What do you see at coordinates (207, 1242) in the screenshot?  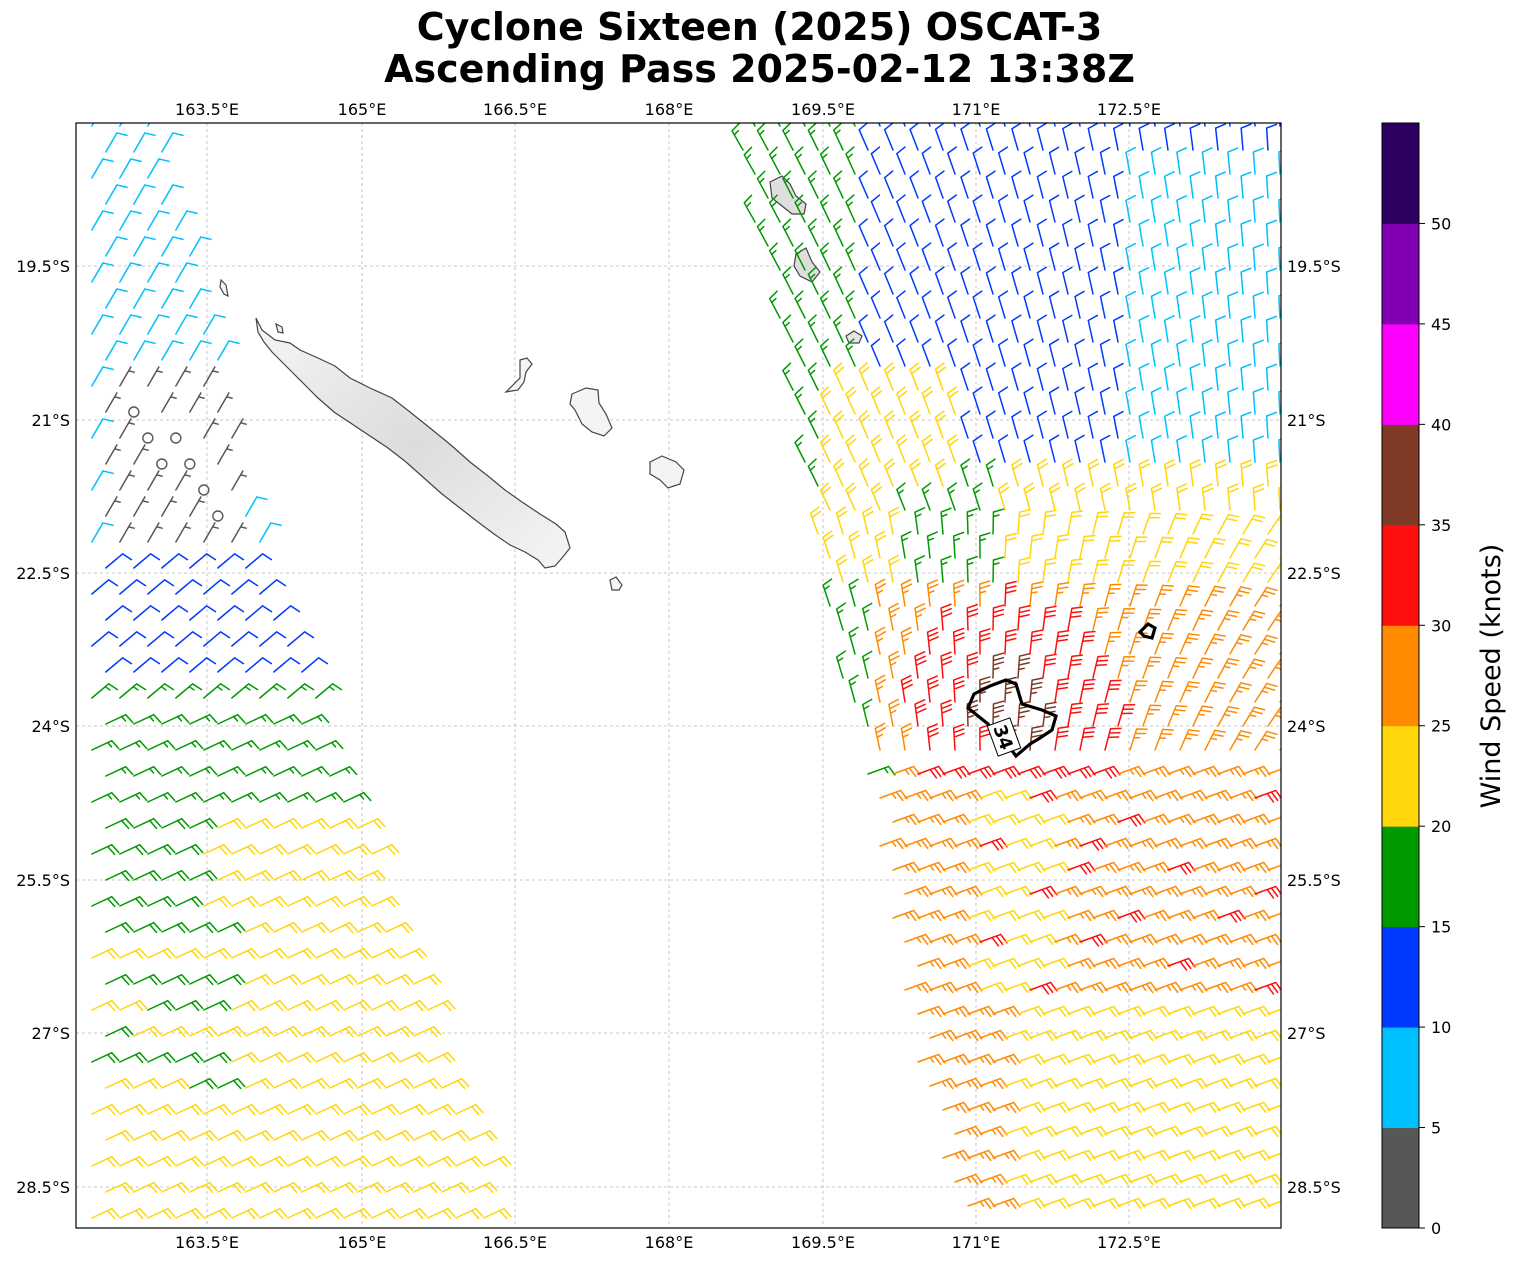 I see `lon-label-bottom: 163.5°E` at bounding box center [207, 1242].